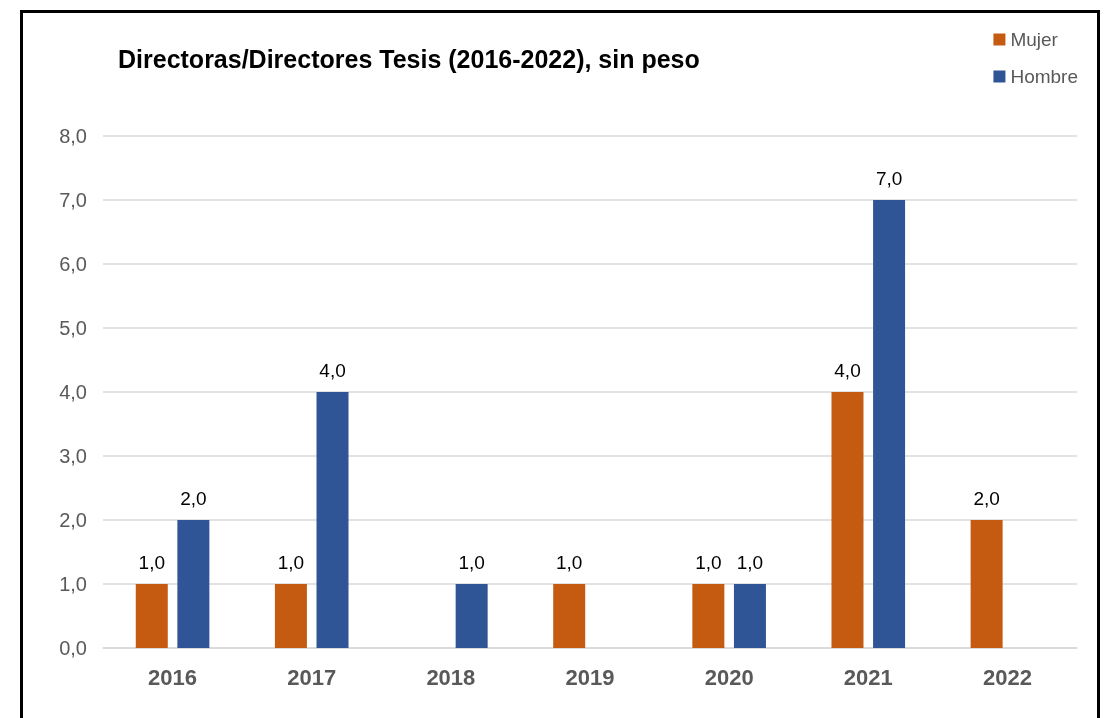 Image resolution: width=1107 pixels, height=718 pixels. I want to click on x-tick-label: 2019, so click(590, 677).